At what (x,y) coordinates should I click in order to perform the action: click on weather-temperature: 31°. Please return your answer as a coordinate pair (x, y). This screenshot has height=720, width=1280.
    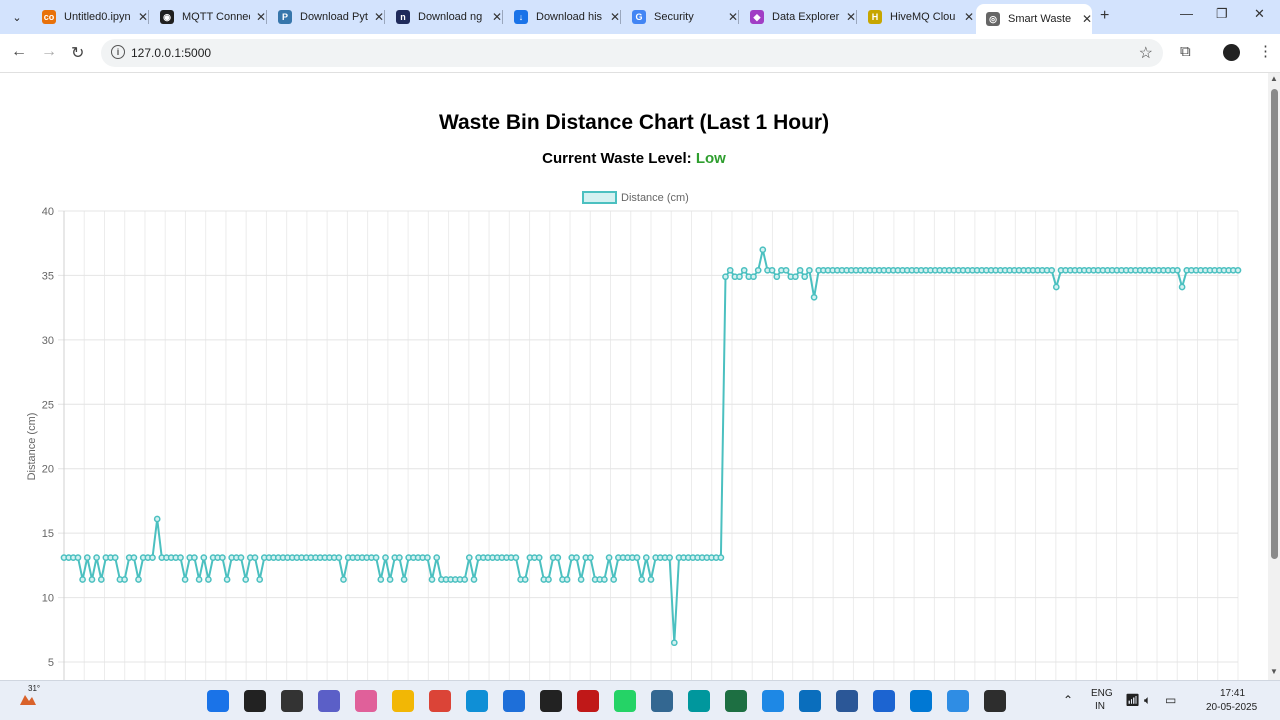
    Looking at the image, I should click on (34, 688).